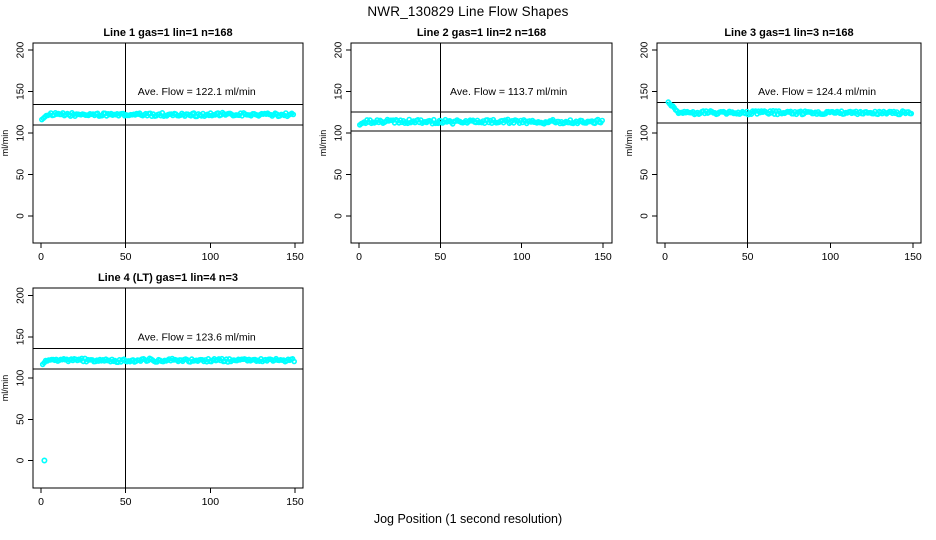 This screenshot has width=936, height=540. I want to click on average-flow-annotation: Ave. Flow = 124.4 ml/min, so click(817, 92).